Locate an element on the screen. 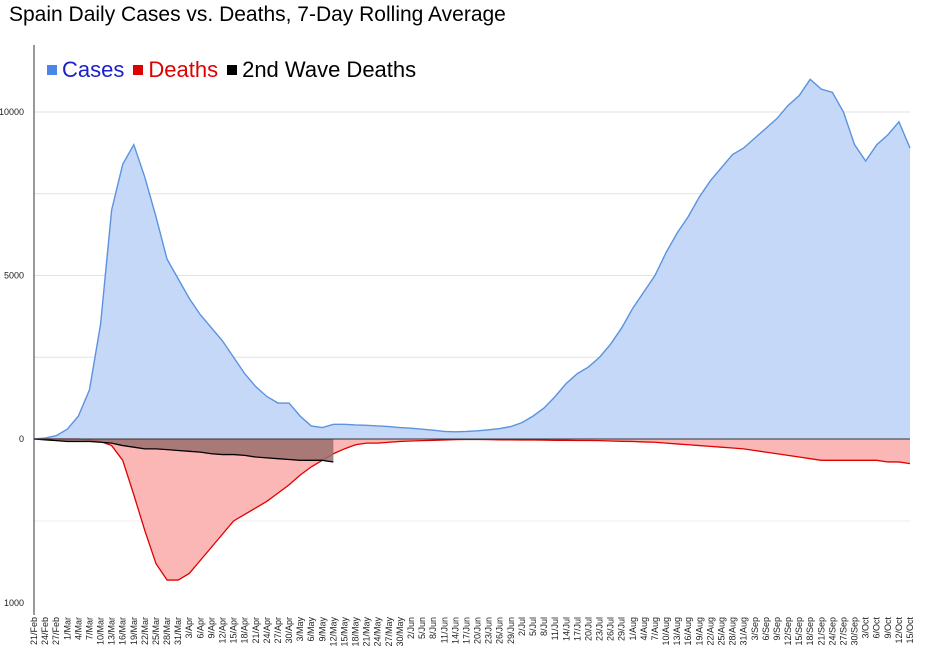 This screenshot has height=660, width=926. x-tick-label: 13/Mar is located at coordinates (112, 631).